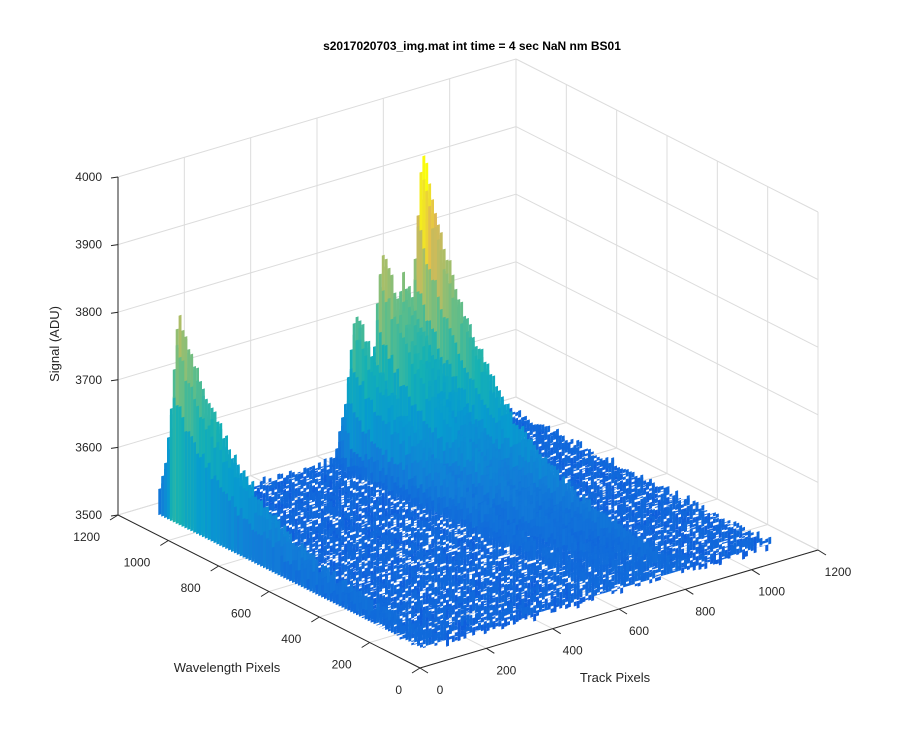 Image resolution: width=900 pixels, height=750 pixels. Describe the element at coordinates (667, 405) in the screenshot. I see `grid-line` at that location.